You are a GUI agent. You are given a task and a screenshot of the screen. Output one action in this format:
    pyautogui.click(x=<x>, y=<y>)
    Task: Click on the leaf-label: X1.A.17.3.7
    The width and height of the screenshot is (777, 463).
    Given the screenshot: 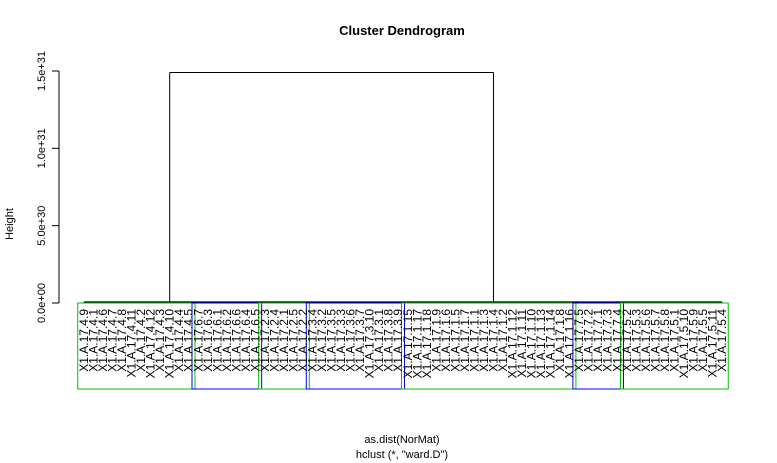 What is the action you would take?
    pyautogui.click(x=360, y=340)
    